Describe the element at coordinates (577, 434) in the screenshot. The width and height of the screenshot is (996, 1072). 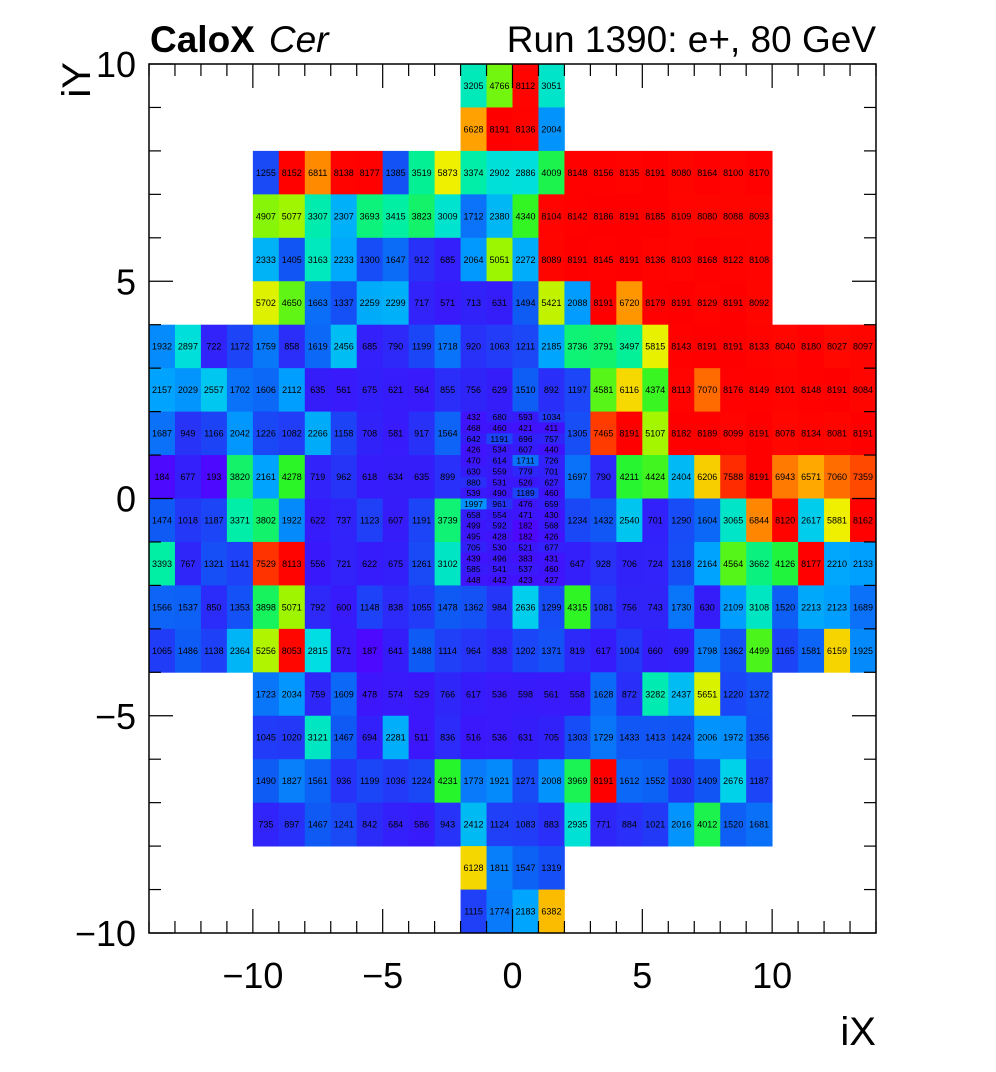
I see `cell-value-label: 1305` at that location.